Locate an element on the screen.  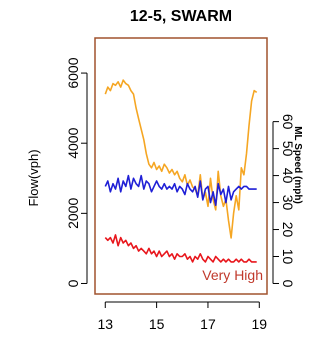
y2-axis-label: ML Speed (mph) is located at coordinates (297, 165).